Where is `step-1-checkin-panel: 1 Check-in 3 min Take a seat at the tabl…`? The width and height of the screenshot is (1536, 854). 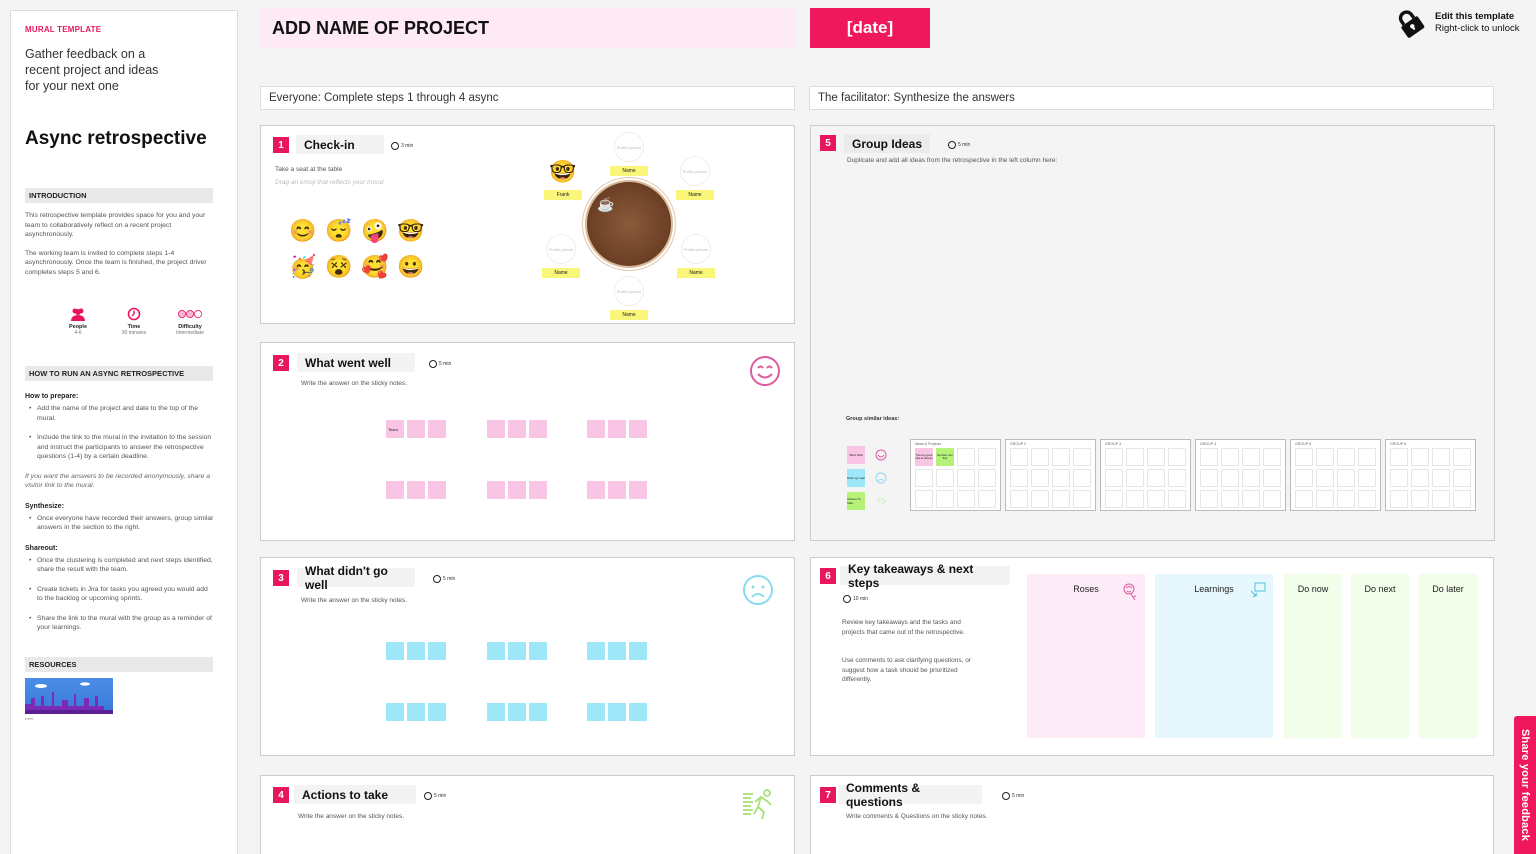
step-1-checkin-panel: 1 Check-in 3 min Take a seat at the tabl… is located at coordinates (527, 224).